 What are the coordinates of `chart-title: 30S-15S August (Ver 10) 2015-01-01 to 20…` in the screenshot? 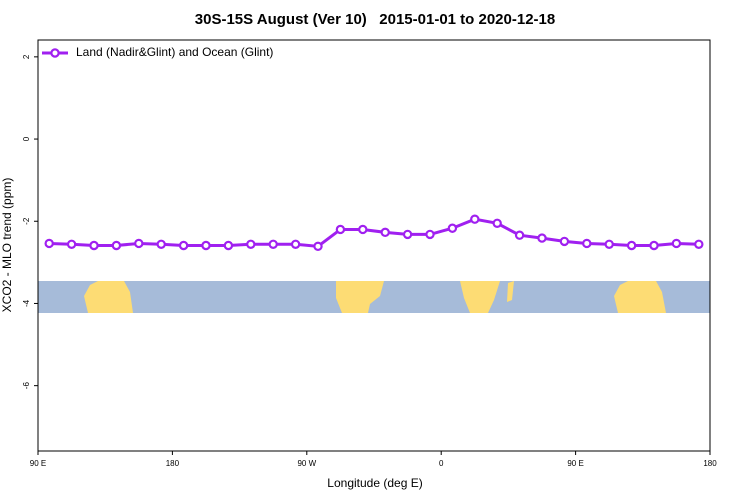 It's located at (375, 19).